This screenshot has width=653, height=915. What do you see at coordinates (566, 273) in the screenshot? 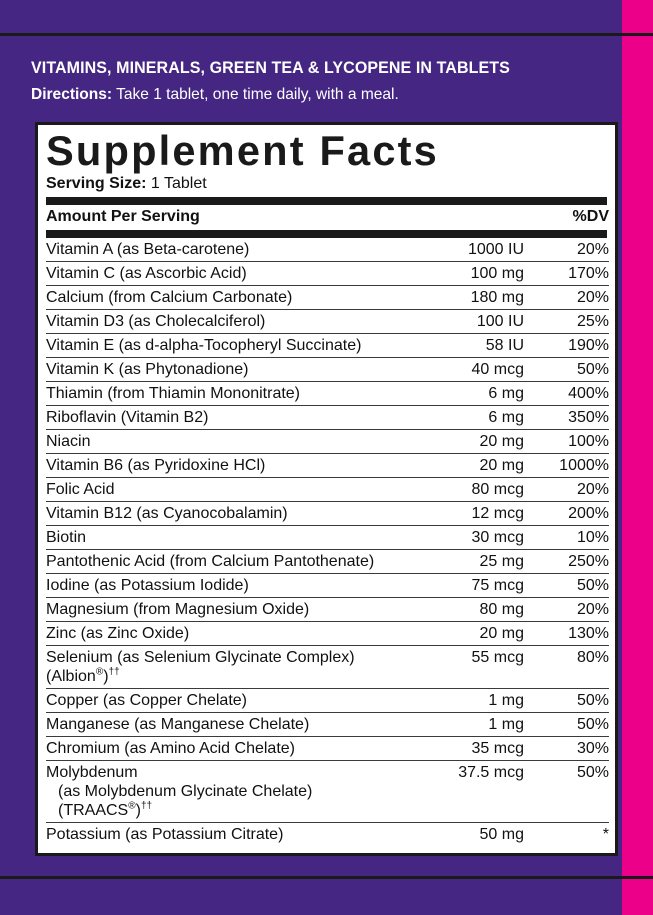
I see `nutrient-dv: 170%` at bounding box center [566, 273].